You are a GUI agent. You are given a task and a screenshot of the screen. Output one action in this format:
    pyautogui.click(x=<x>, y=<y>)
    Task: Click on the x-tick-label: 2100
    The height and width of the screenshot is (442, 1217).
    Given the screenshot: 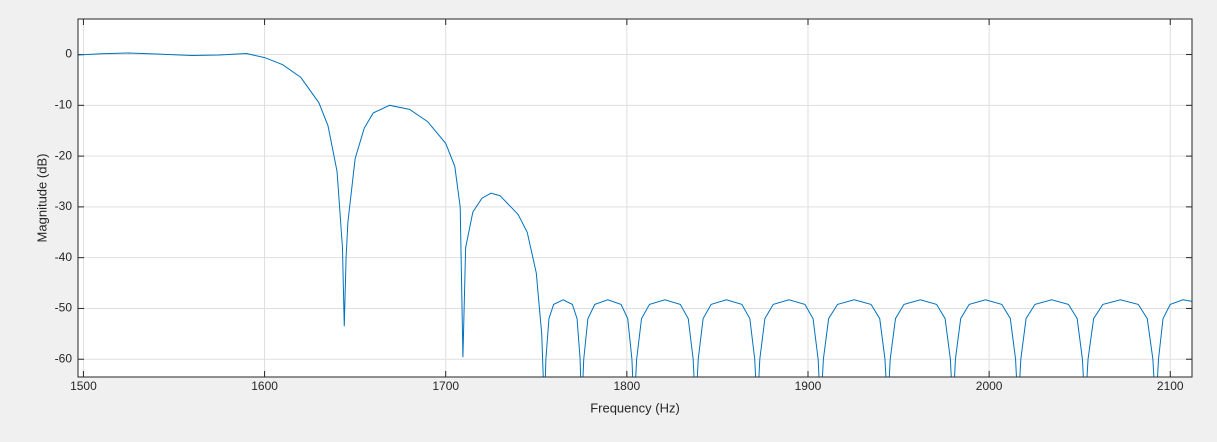 What is the action you would take?
    pyautogui.click(x=1170, y=386)
    